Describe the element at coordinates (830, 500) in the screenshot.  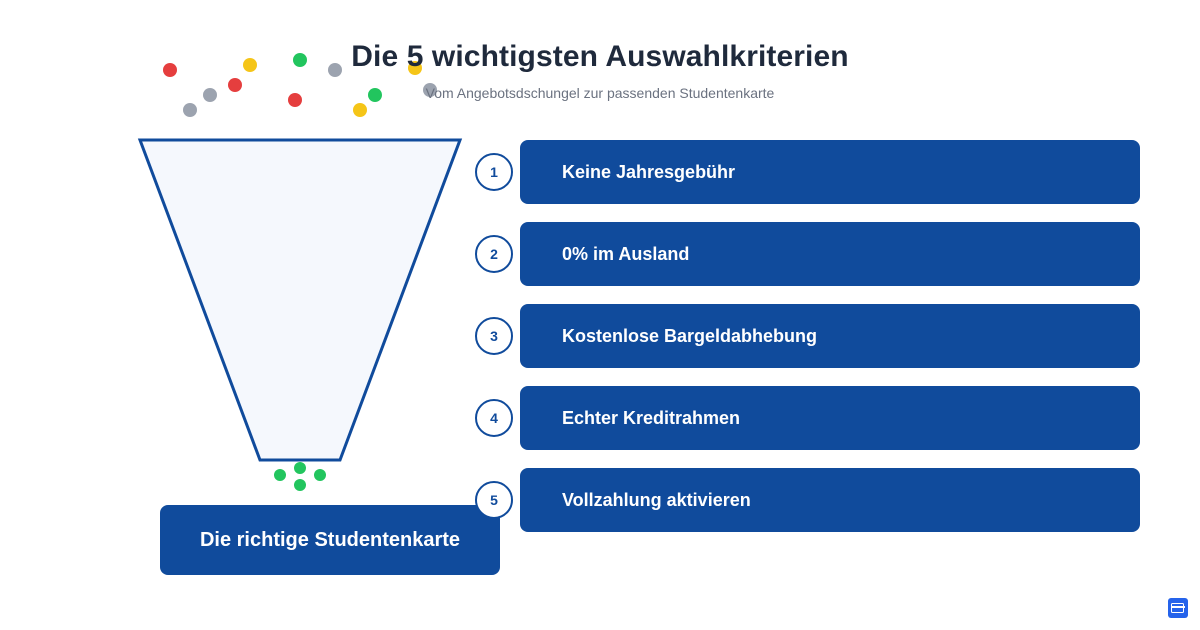
I see `criterion-label: Vollzahlung aktivieren` at that location.